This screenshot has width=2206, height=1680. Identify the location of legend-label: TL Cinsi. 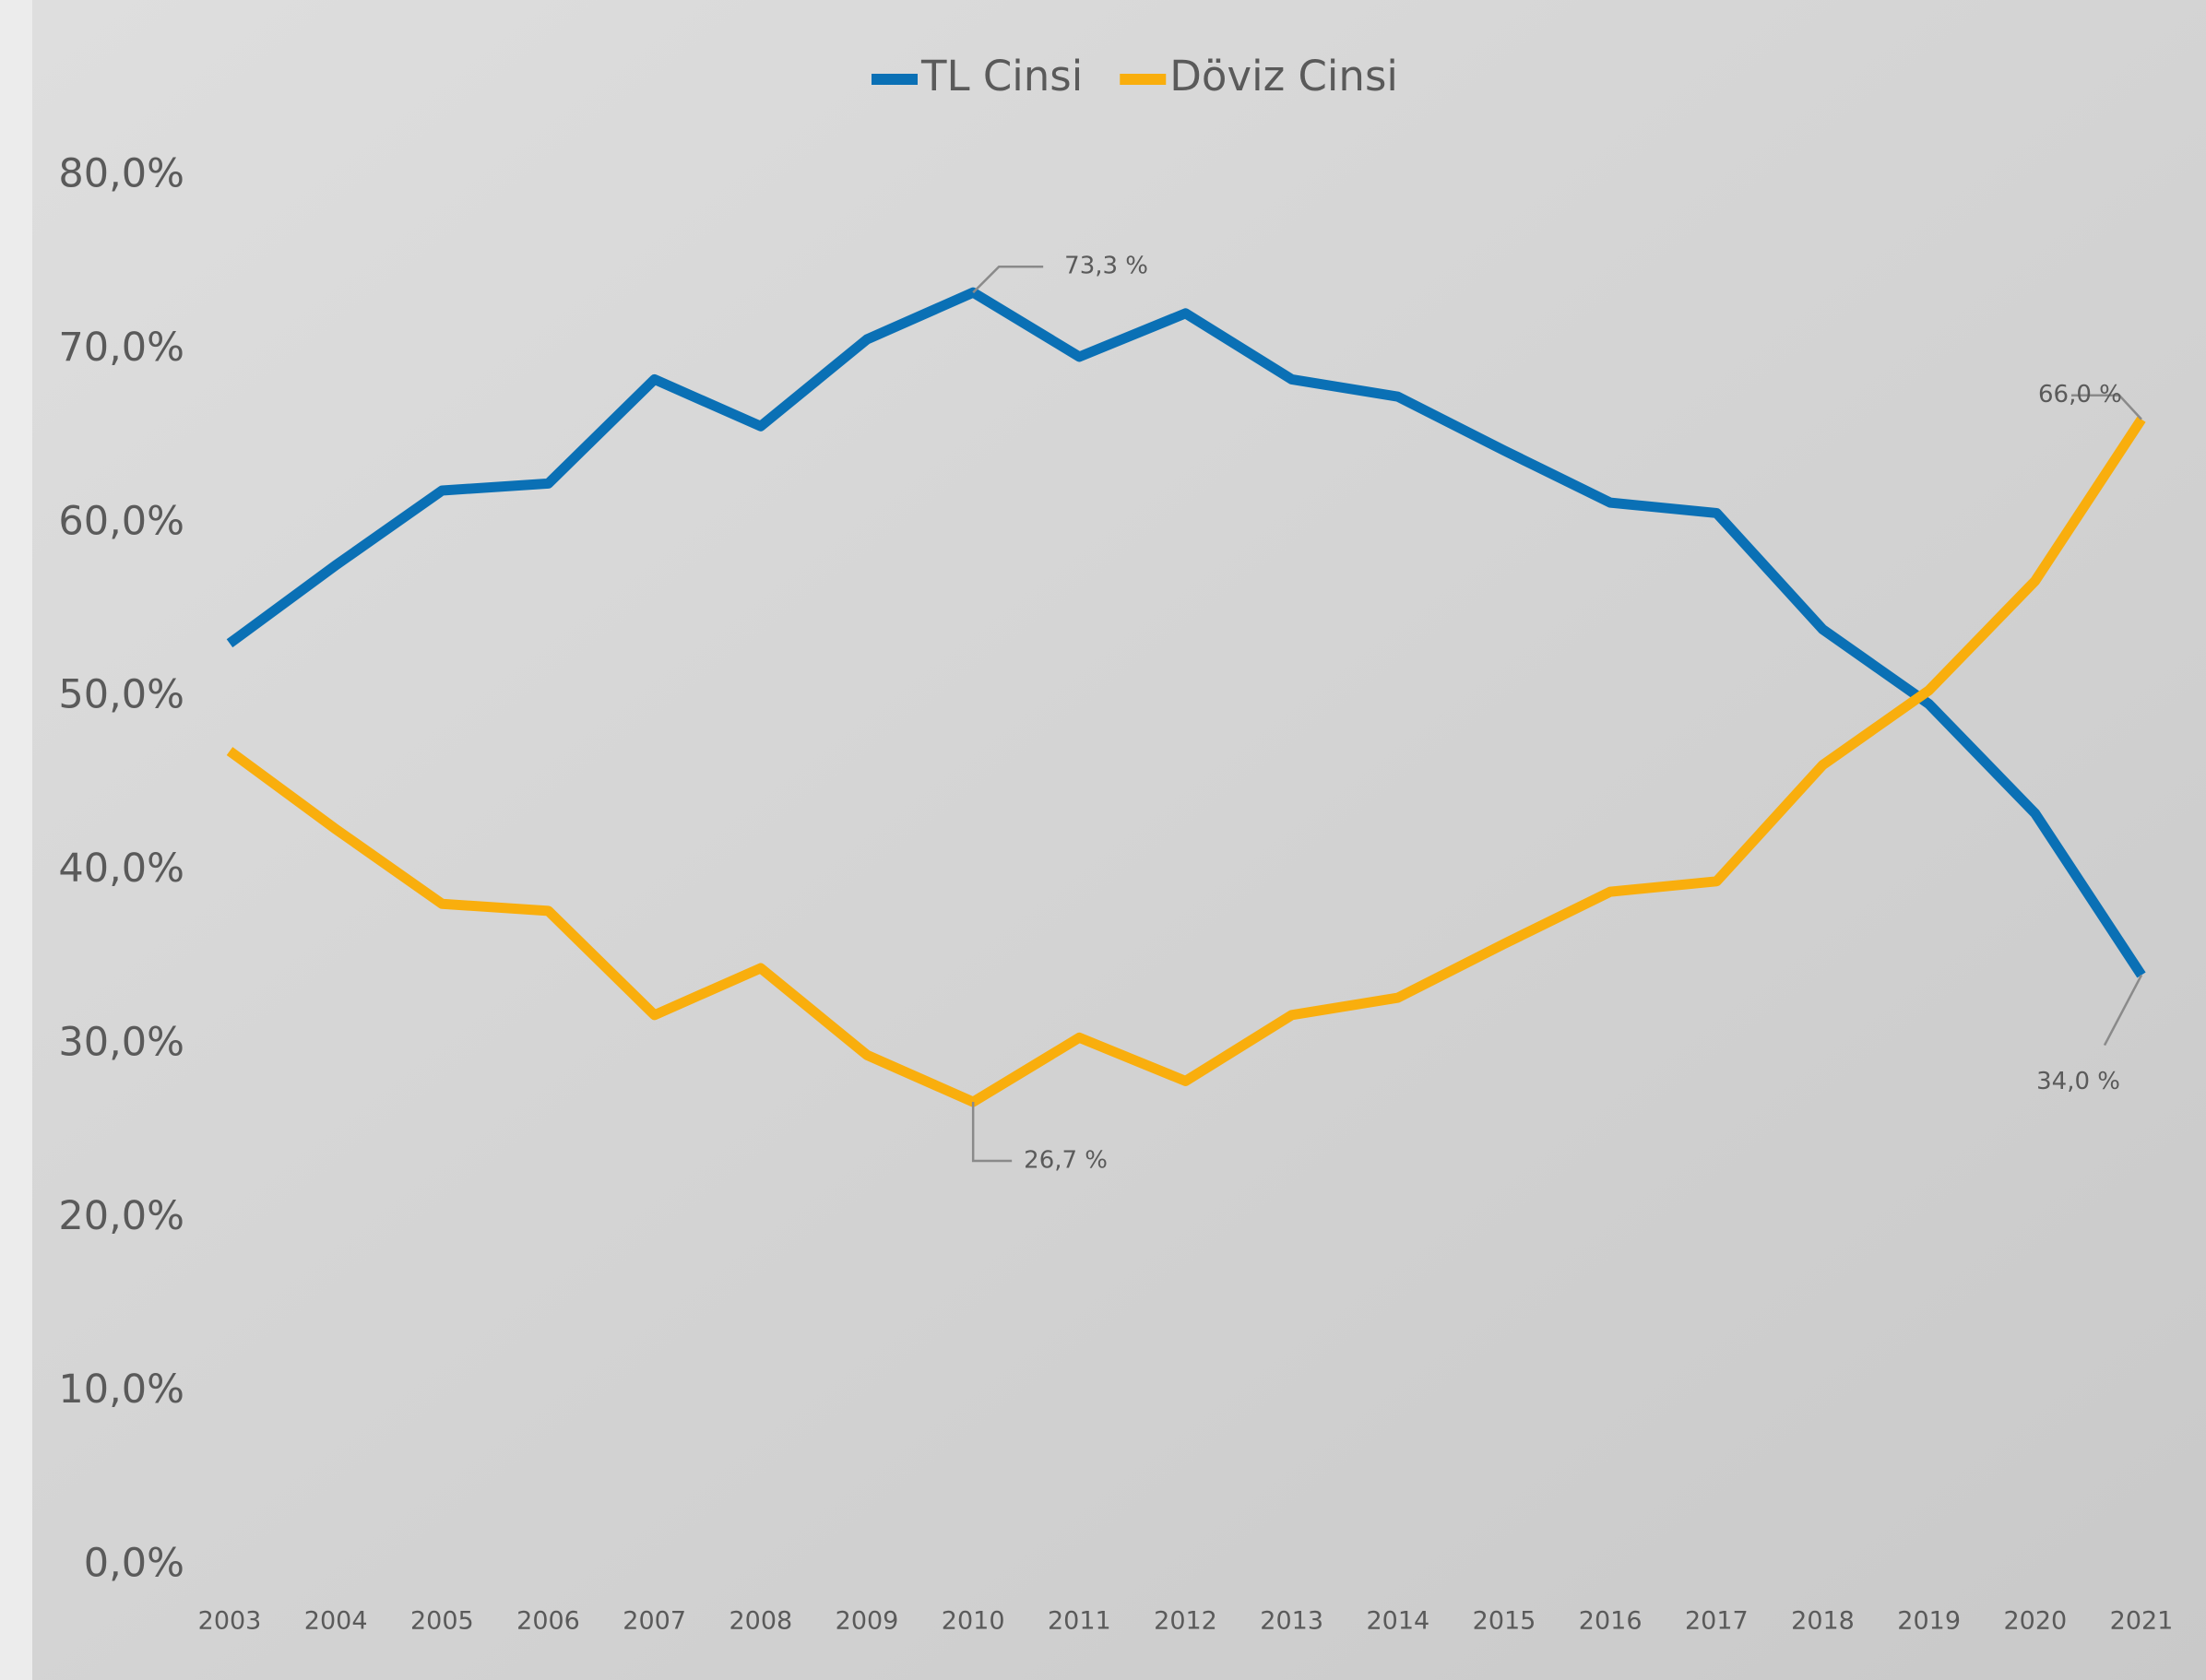
(1002, 76).